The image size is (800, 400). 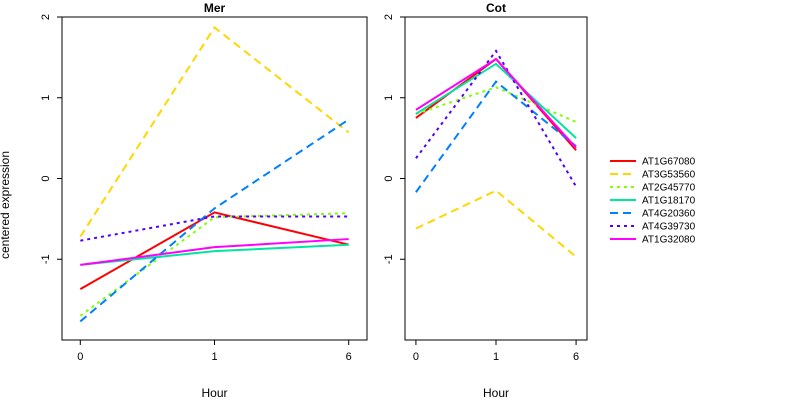 What do you see at coordinates (669, 175) in the screenshot?
I see `legend-label: AT3G53560` at bounding box center [669, 175].